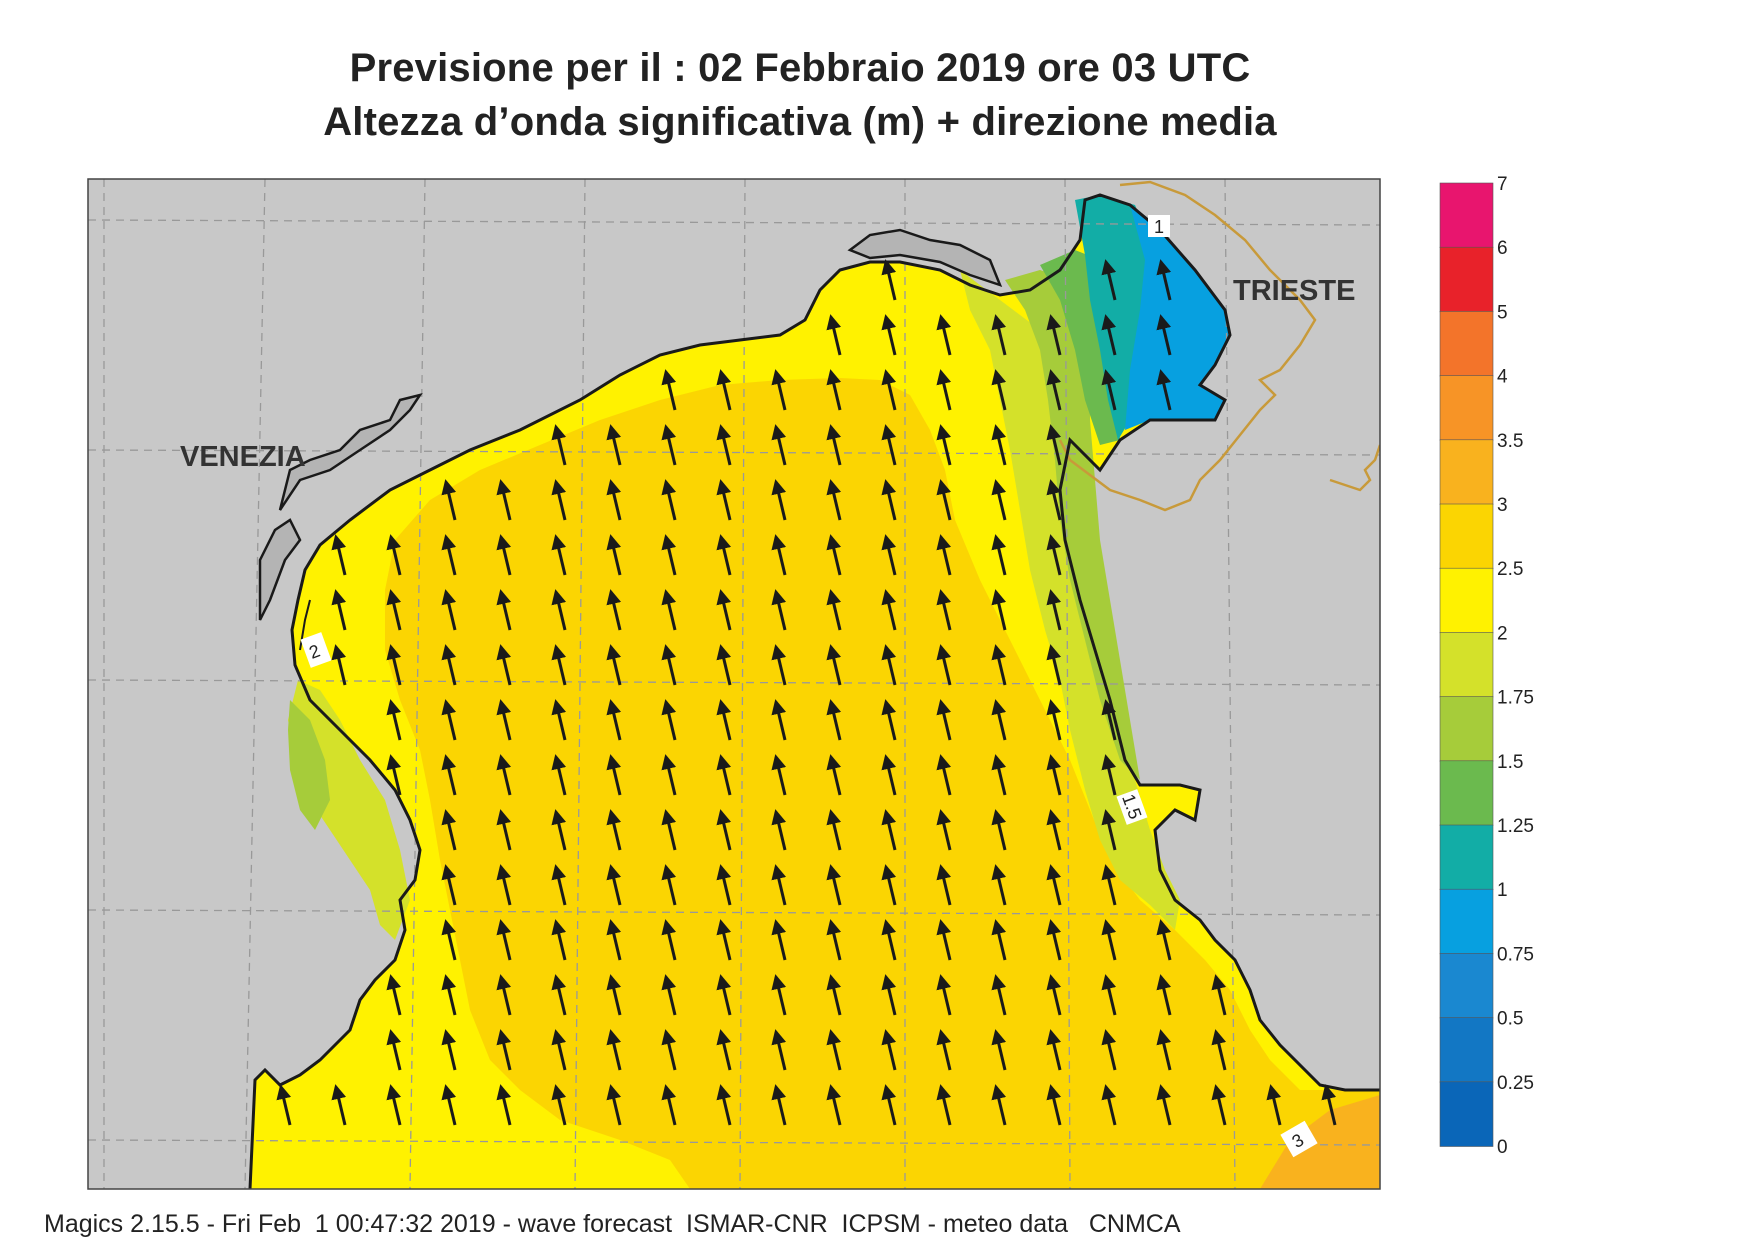 The image size is (1755, 1242). What do you see at coordinates (309, 765) in the screenshot?
I see `wave-zone-1_5-1_75-west` at bounding box center [309, 765].